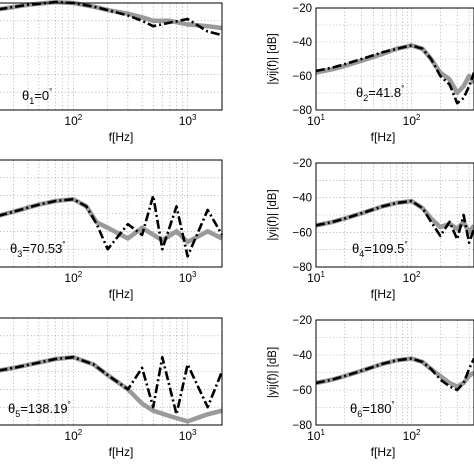 The width and height of the screenshot is (474, 474). Describe the element at coordinates (361, 254) in the screenshot. I see `panel-label-sub: 4` at that location.